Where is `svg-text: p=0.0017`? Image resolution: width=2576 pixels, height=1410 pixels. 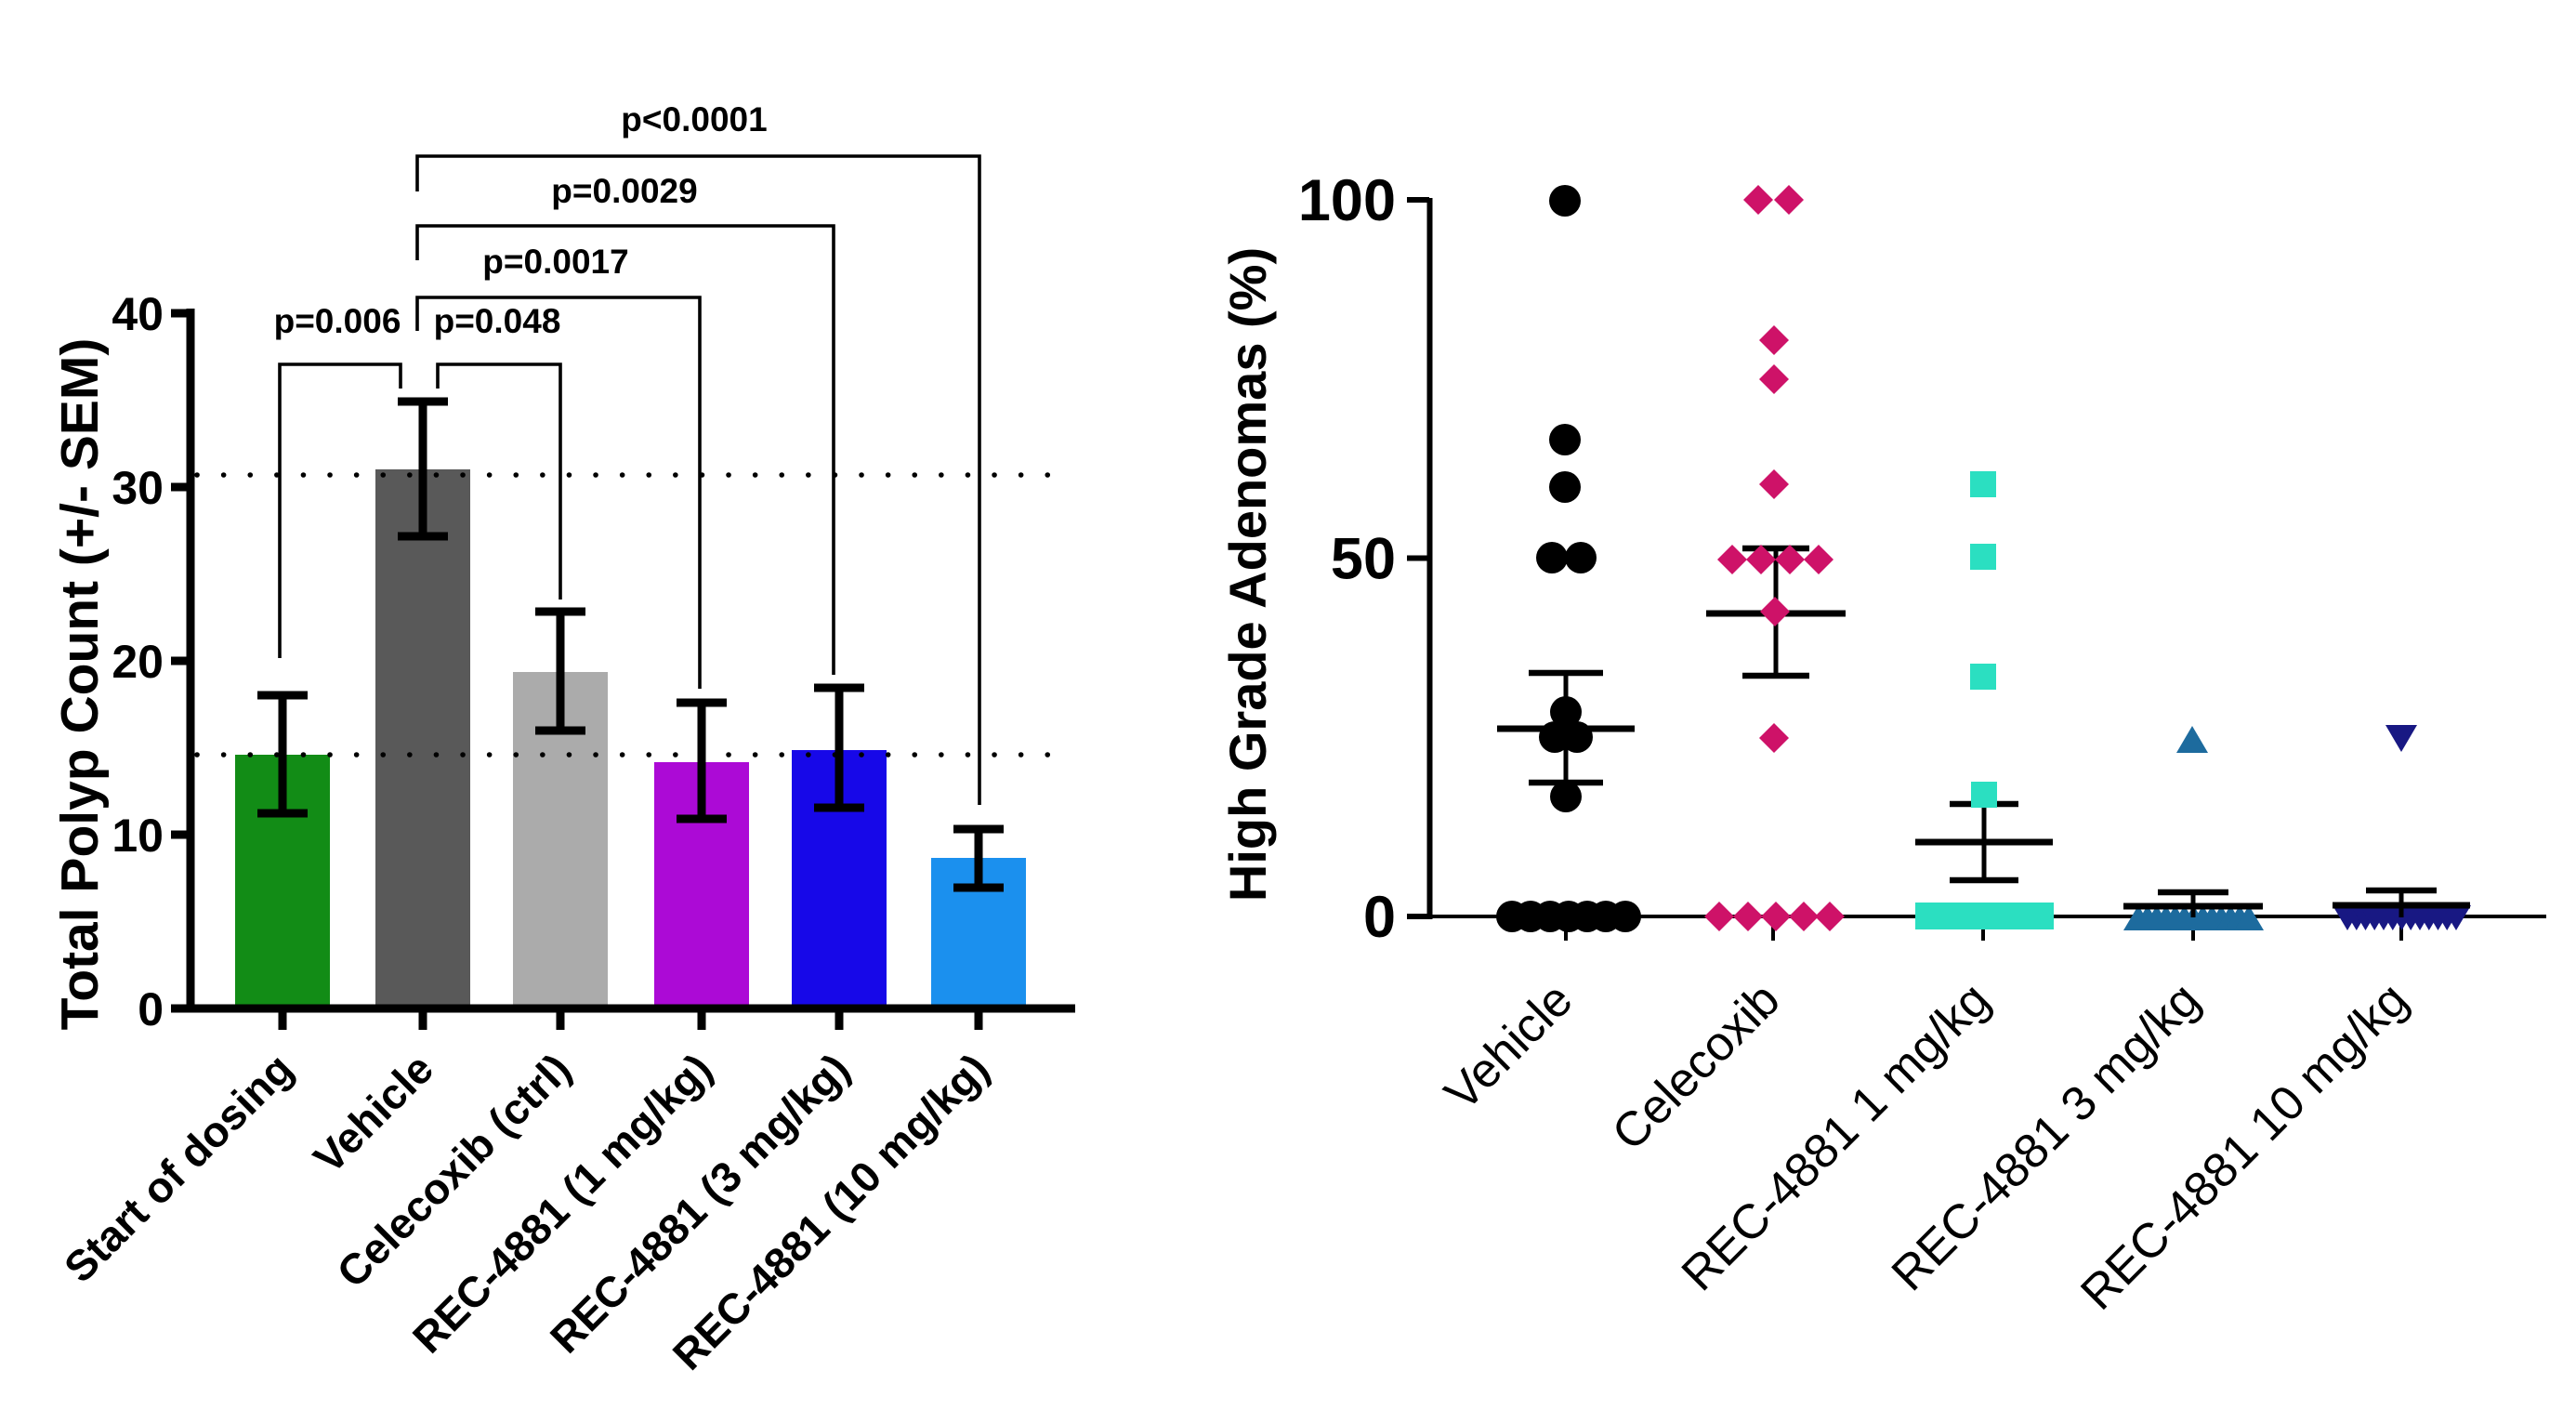 svg-text: p=0.0017 is located at coordinates (555, 262).